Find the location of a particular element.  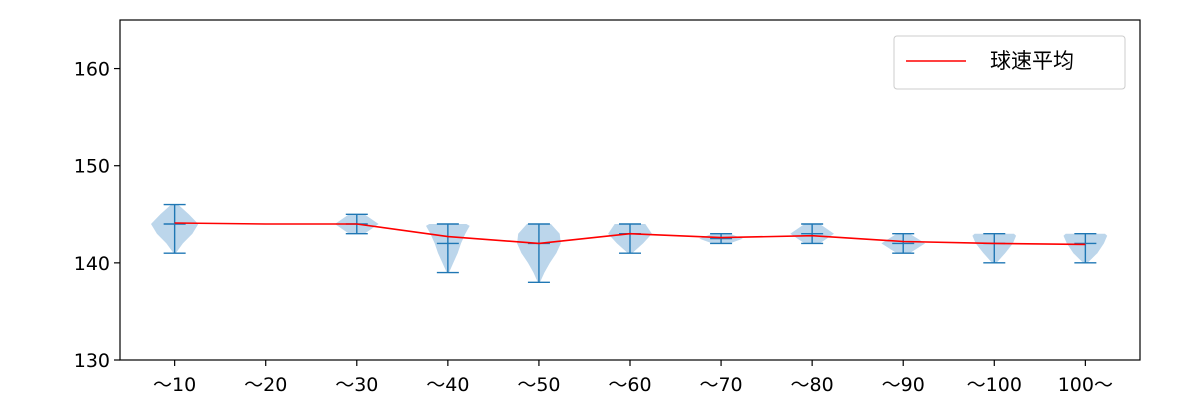

x-tick-label: 〜40 is located at coordinates (447, 385).